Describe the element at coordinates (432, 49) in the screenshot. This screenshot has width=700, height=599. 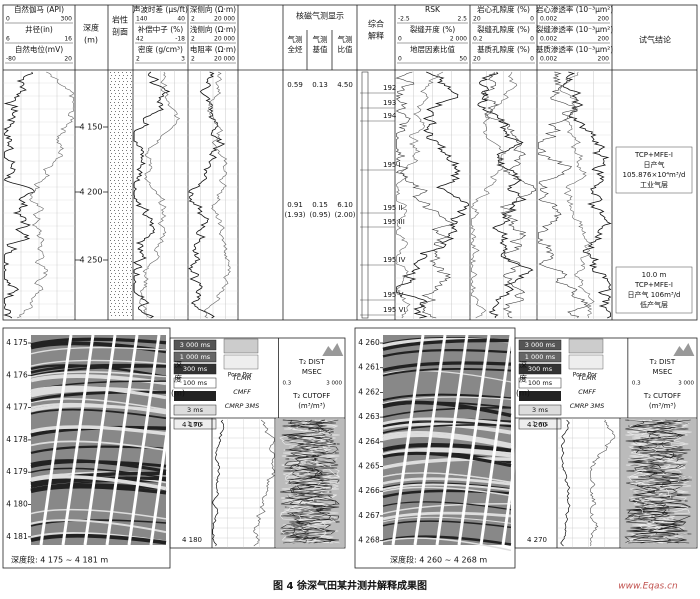
I see `curve-name: 地层因素比值` at that location.